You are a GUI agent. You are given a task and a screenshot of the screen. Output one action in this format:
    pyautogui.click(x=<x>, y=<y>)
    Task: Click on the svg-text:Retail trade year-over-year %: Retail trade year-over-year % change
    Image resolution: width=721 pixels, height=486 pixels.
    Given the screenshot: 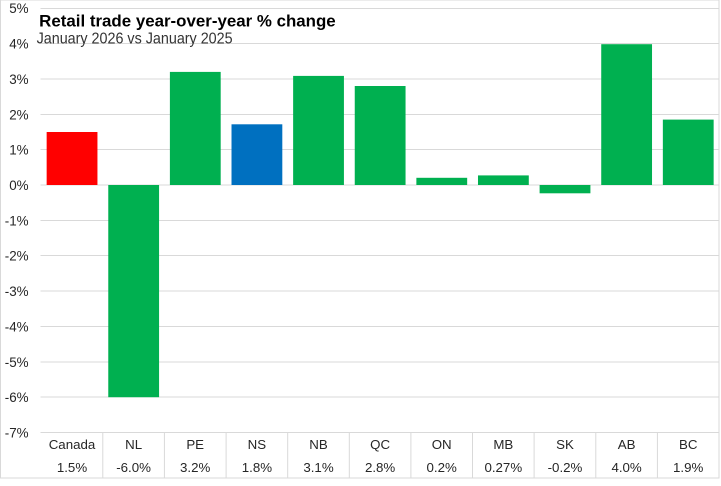 What is the action you would take?
    pyautogui.click(x=187, y=21)
    